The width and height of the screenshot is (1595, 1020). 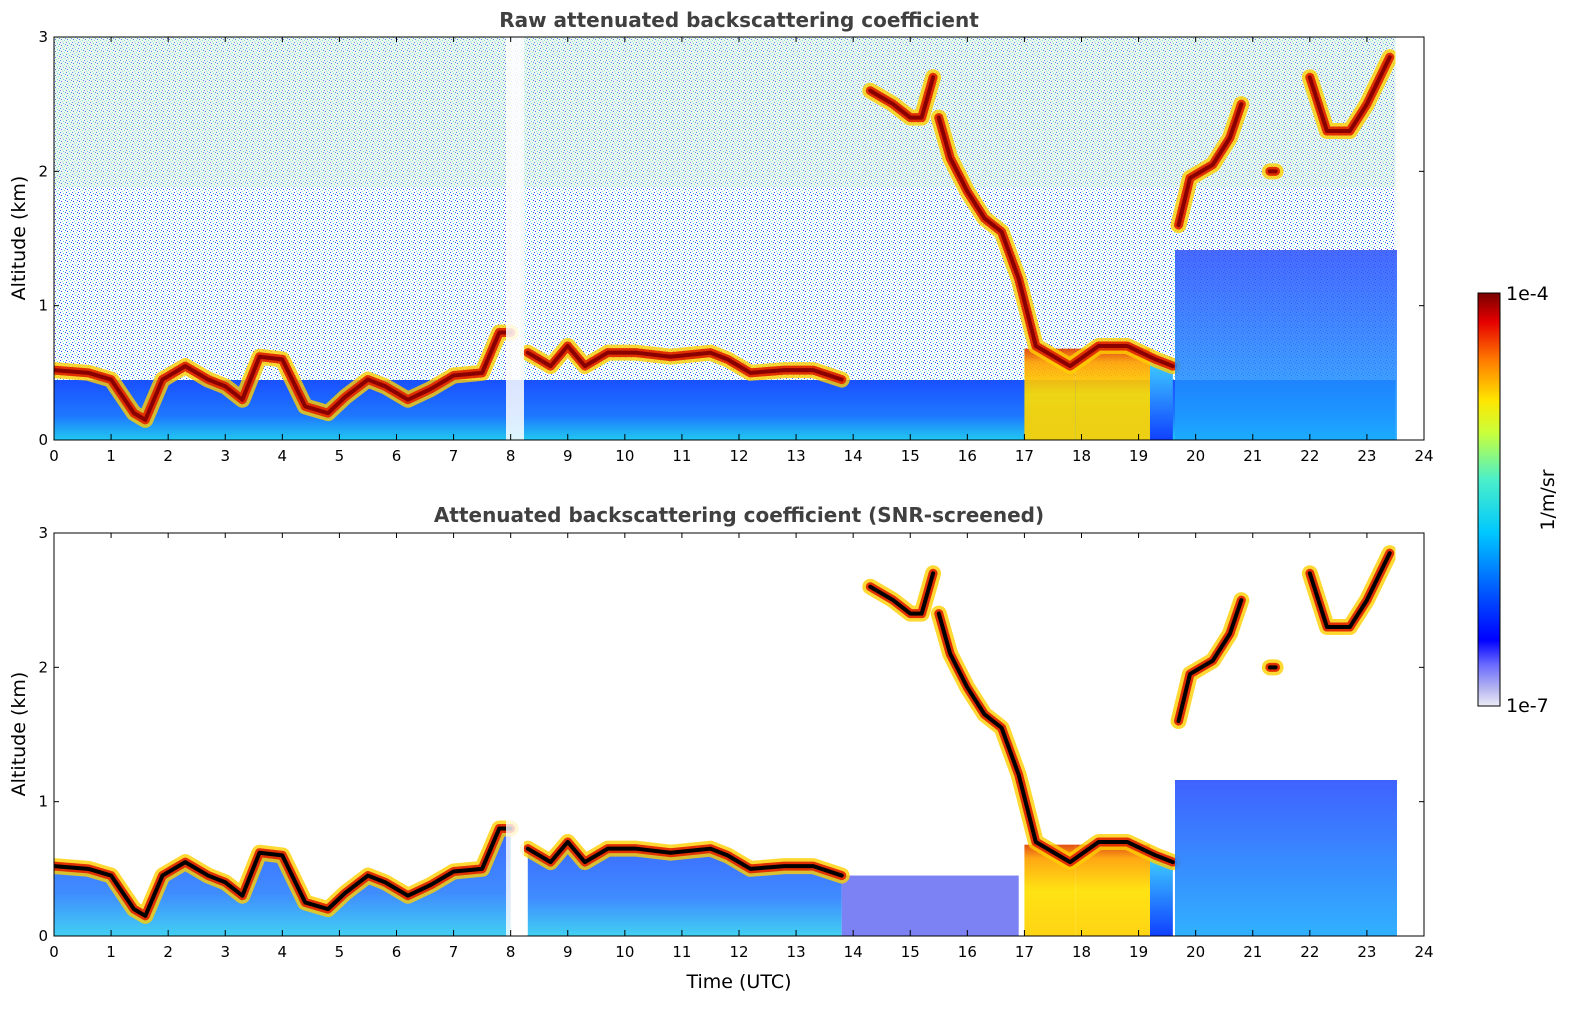 I want to click on colorbar-gradient, so click(x=1489, y=499).